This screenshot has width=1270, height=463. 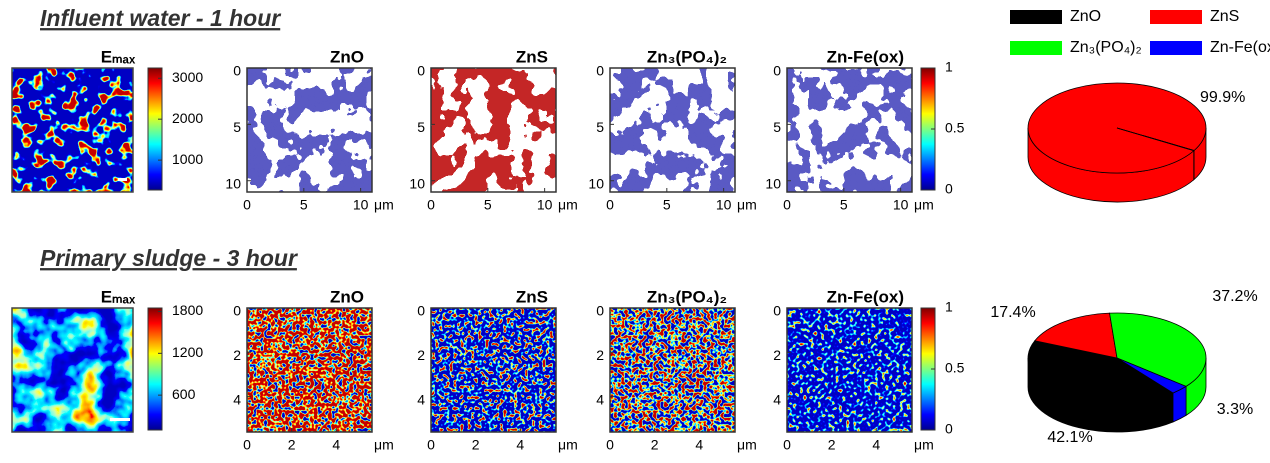 I want to click on colorbar-tick-label: 1800, so click(x=187, y=310).